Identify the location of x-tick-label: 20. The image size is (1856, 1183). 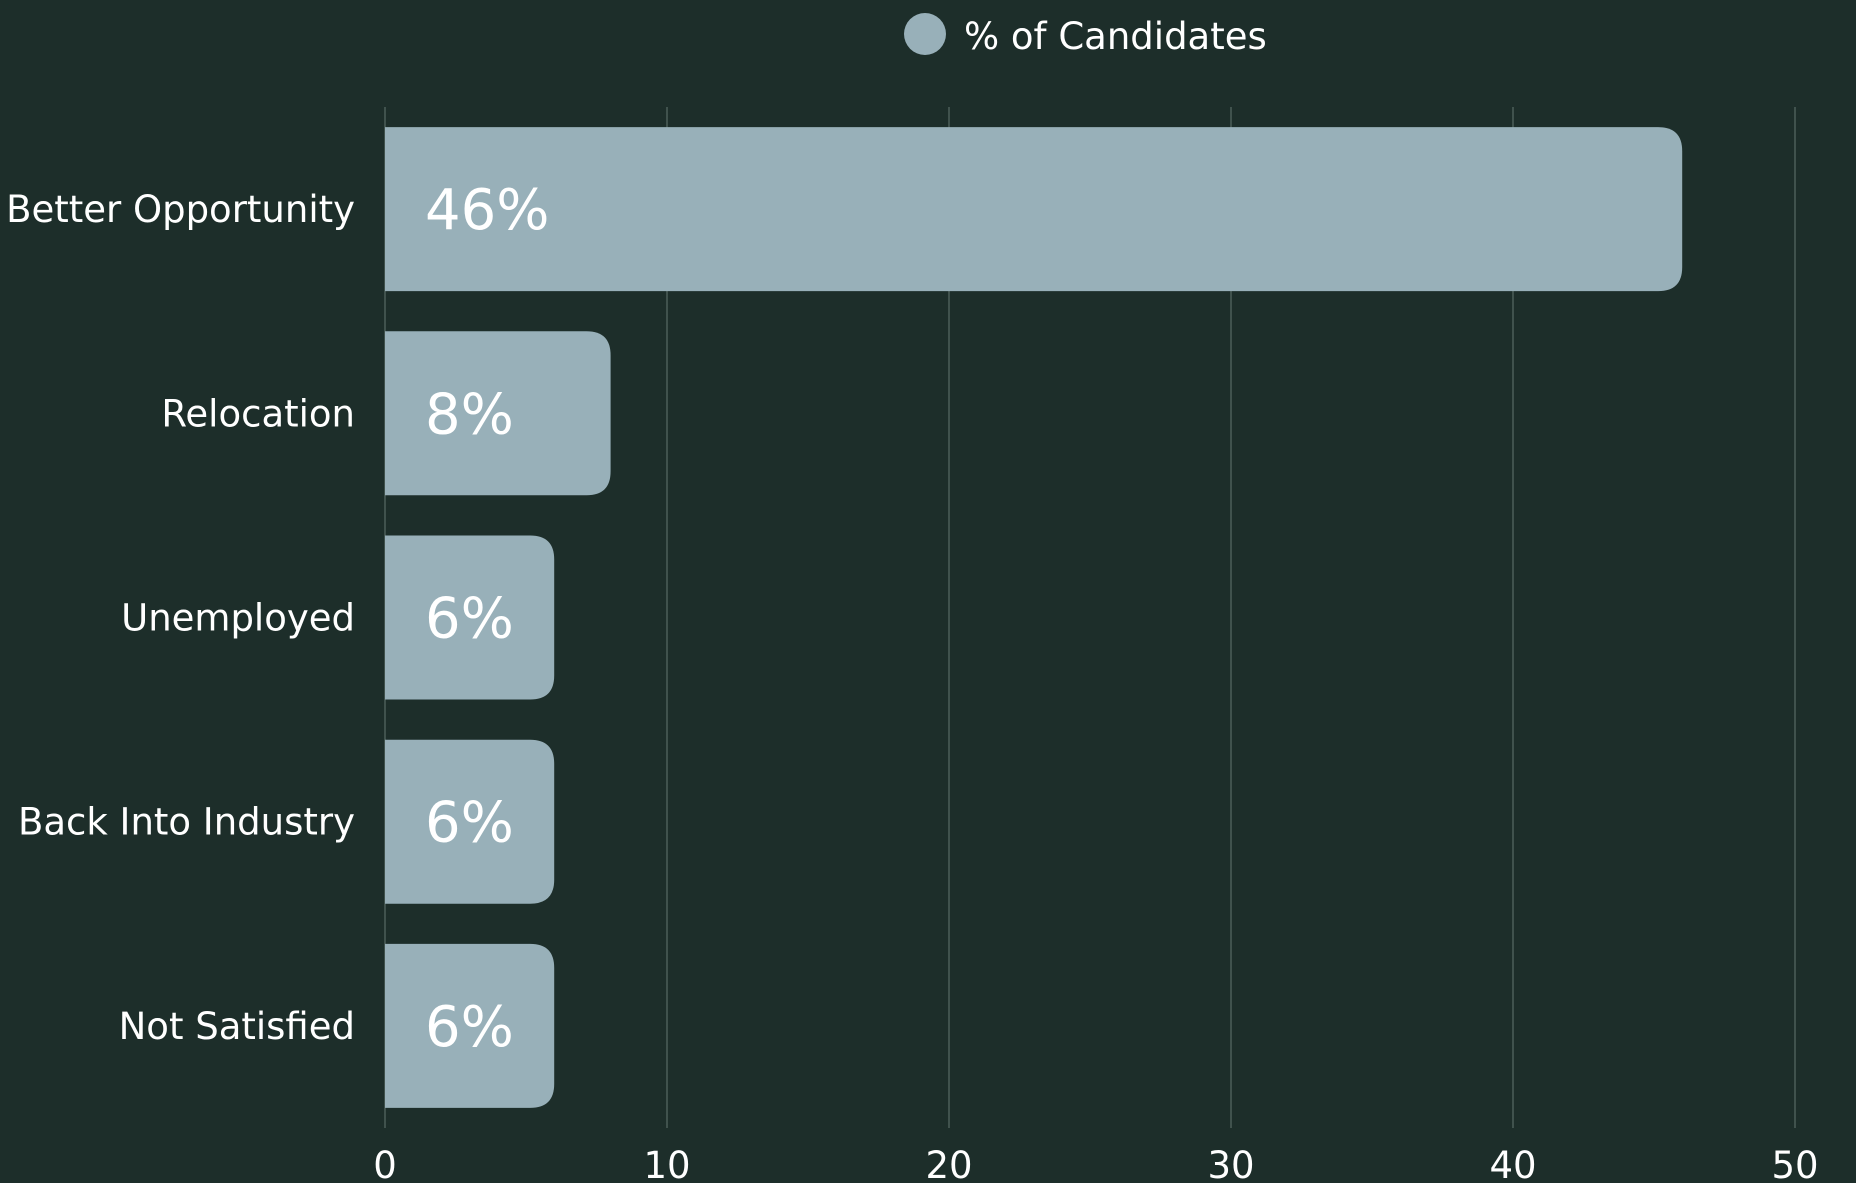
(948, 1163).